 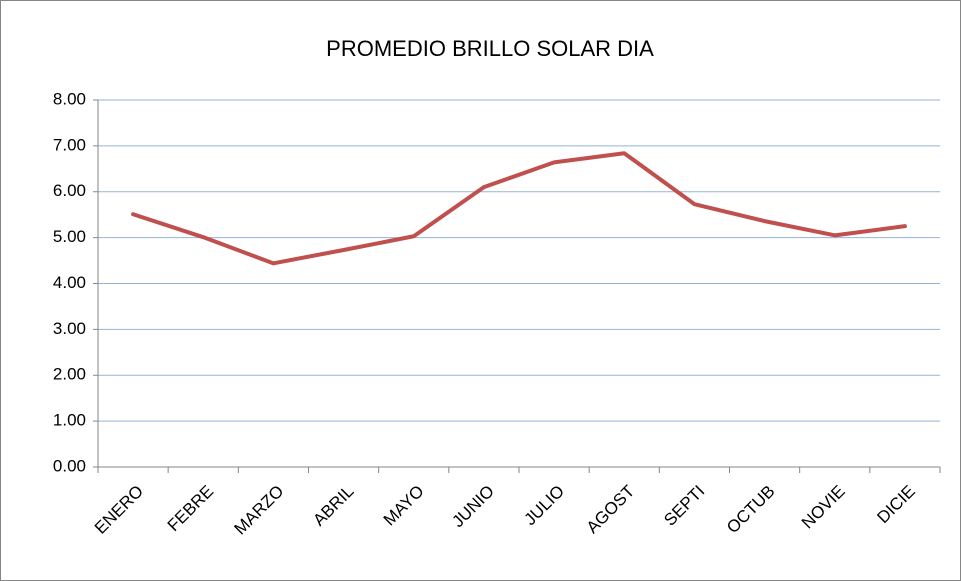 I want to click on y-tick-label: 6.00, so click(x=69, y=190).